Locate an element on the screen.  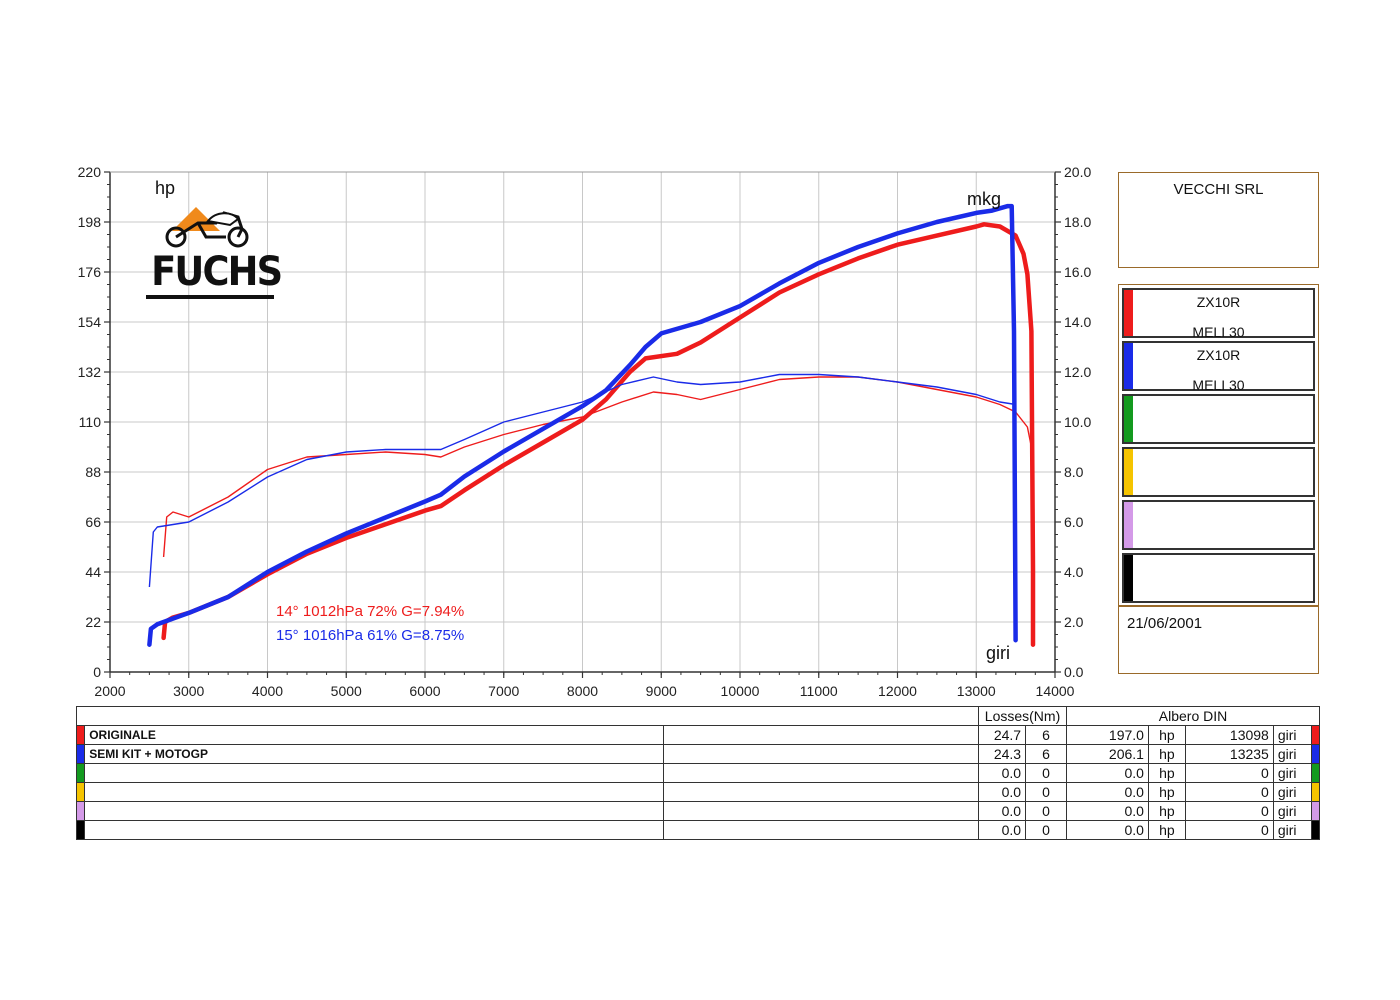
y-right-unit-label: mkg is located at coordinates (984, 199).